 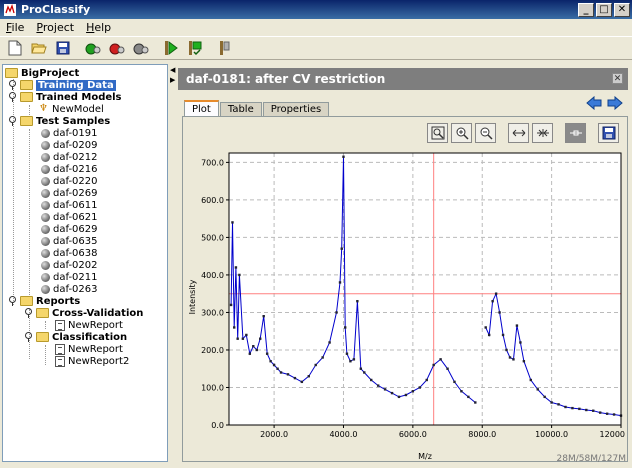 I want to click on save-button, so click(x=63, y=48).